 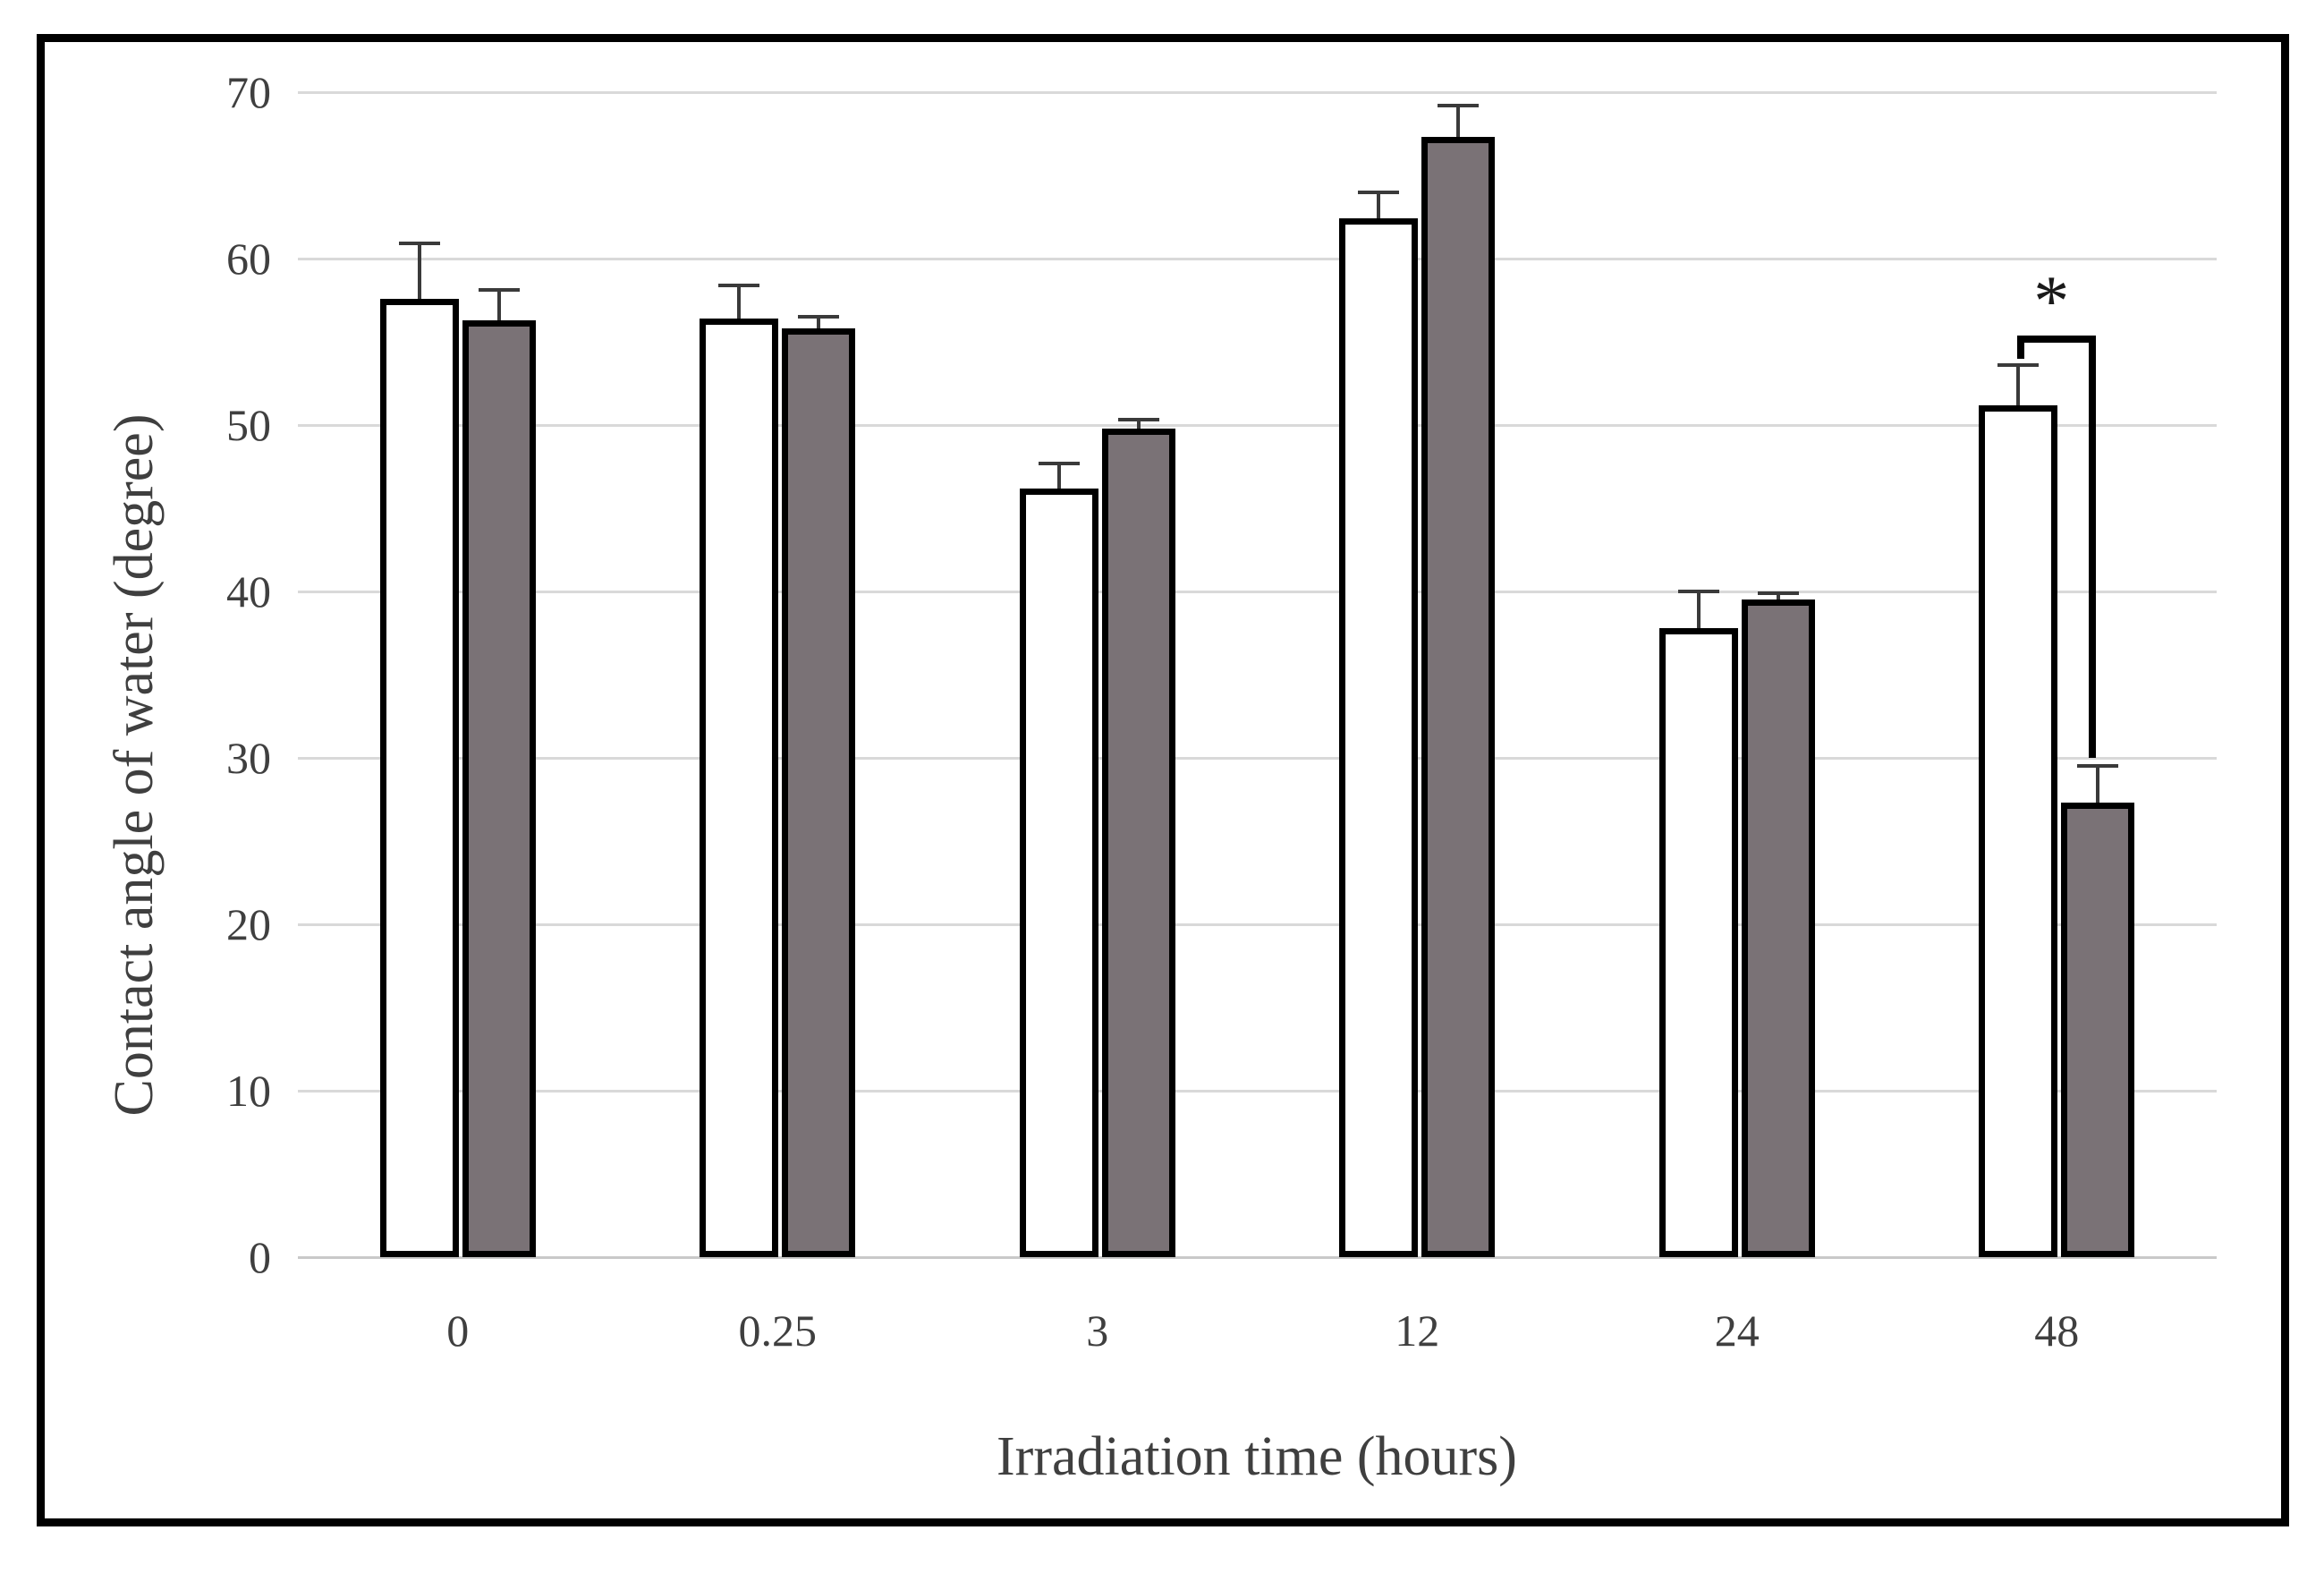 I want to click on significance-bracket-right-drop, so click(x=2093, y=546).